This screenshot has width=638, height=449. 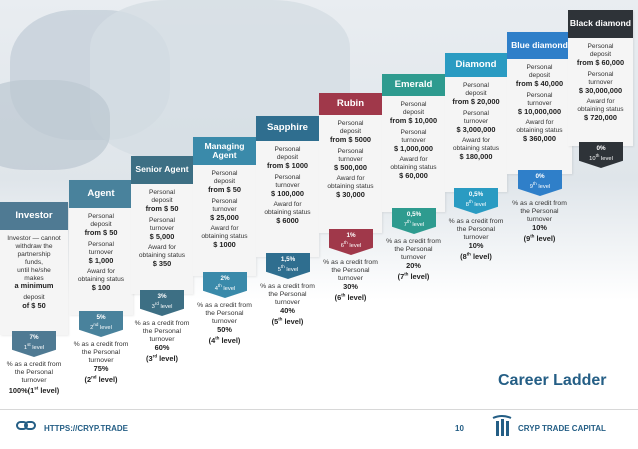 What do you see at coordinates (225, 278) in the screenshot?
I see `badge-percent: 2%` at bounding box center [225, 278].